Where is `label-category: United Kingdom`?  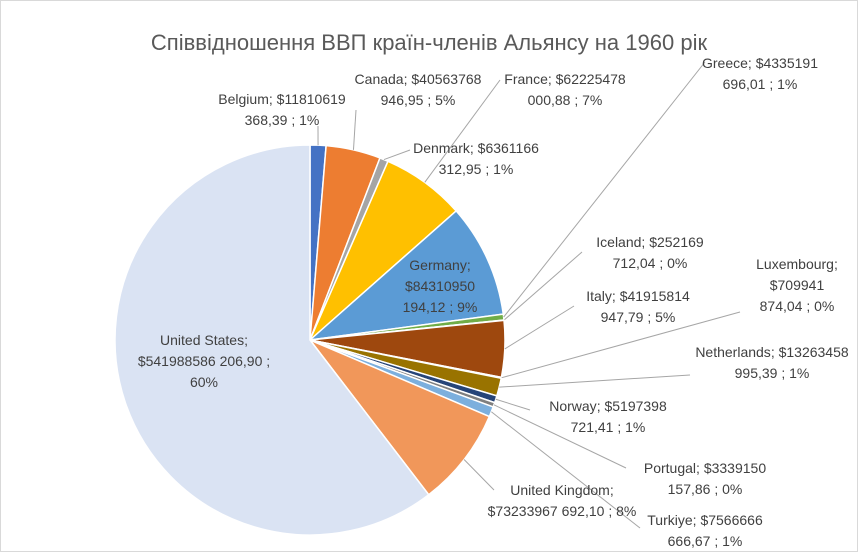 label-category: United Kingdom is located at coordinates (560, 490).